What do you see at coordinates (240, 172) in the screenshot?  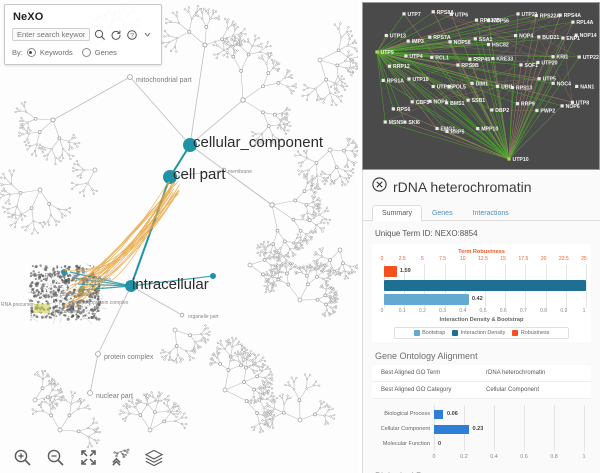 I see `tree-node-label: membrane` at bounding box center [240, 172].